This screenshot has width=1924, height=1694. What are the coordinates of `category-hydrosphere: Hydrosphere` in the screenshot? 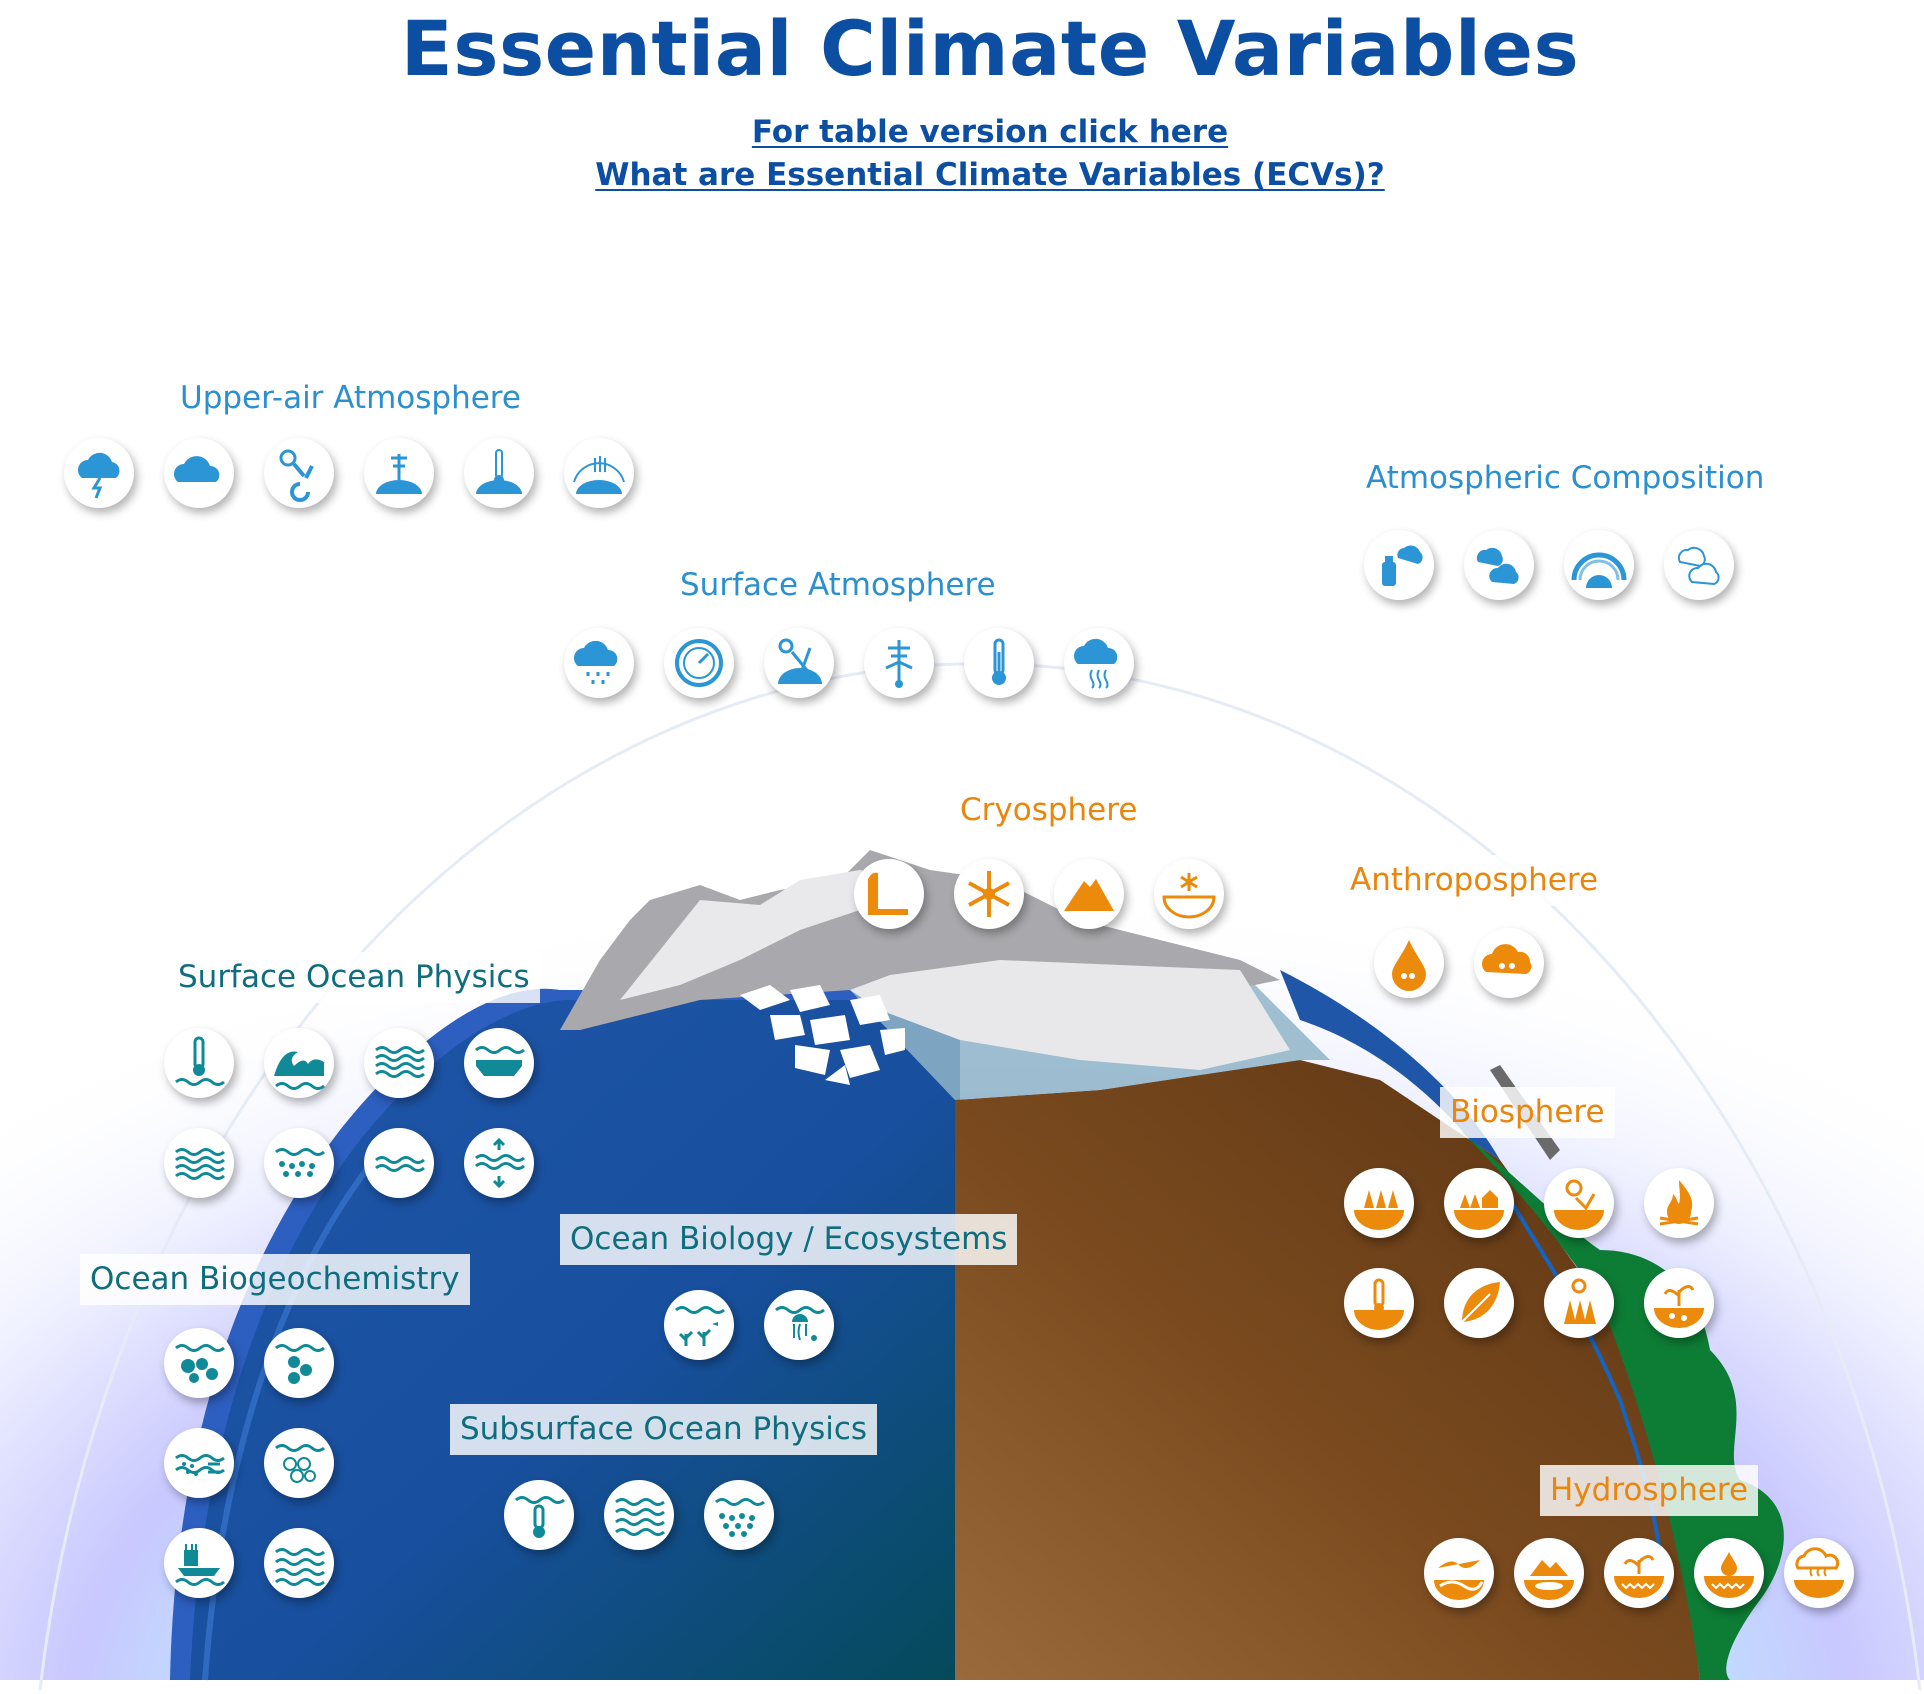 It's located at (1649, 1491).